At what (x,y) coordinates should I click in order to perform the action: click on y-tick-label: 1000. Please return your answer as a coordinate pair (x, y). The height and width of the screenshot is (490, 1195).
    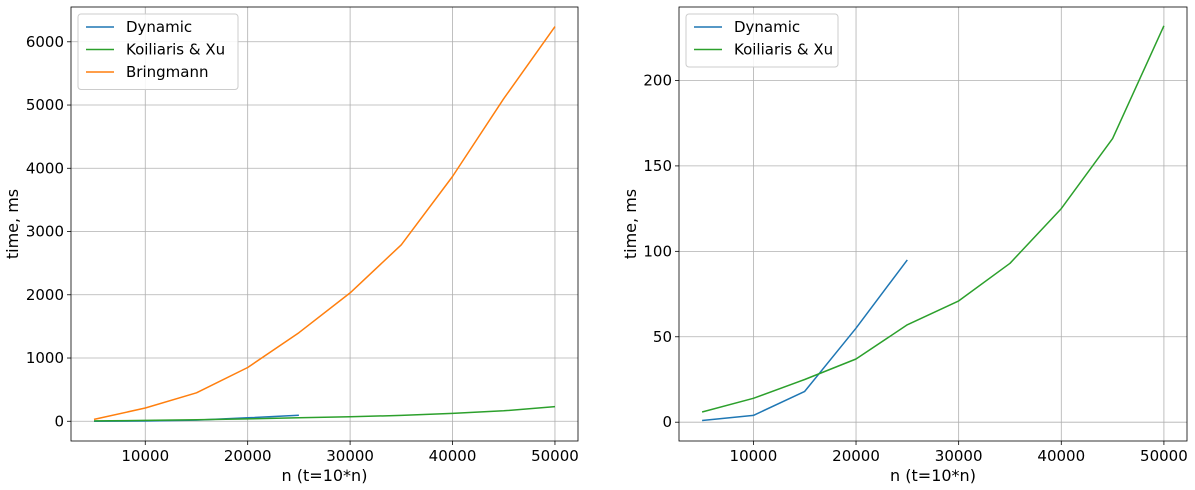
    Looking at the image, I should click on (45, 358).